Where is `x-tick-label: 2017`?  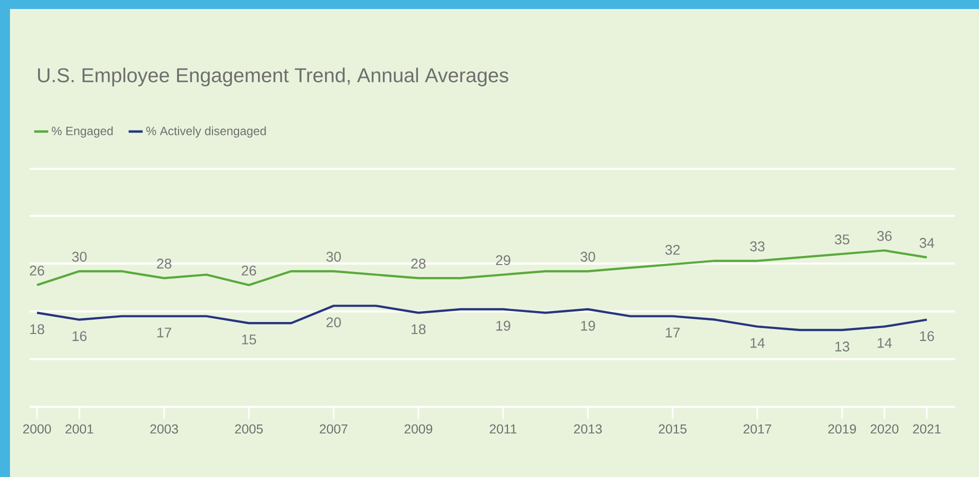 x-tick-label: 2017 is located at coordinates (758, 429).